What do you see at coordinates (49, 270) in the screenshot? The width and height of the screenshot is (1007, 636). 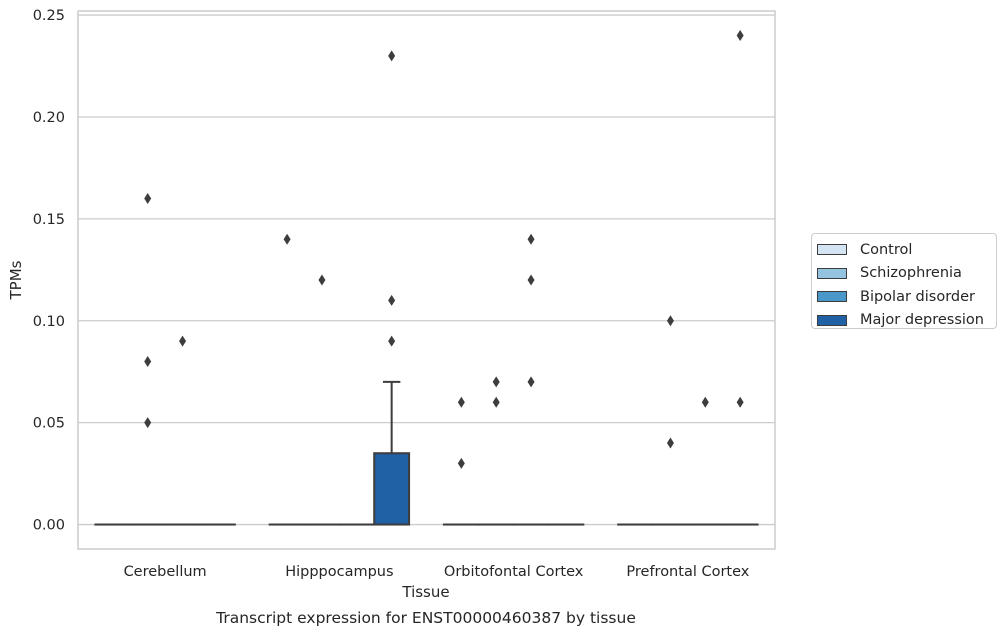 I see `y-tick-labels: 0.00 0.05 0.10 0.15 0.20 0.25` at bounding box center [49, 270].